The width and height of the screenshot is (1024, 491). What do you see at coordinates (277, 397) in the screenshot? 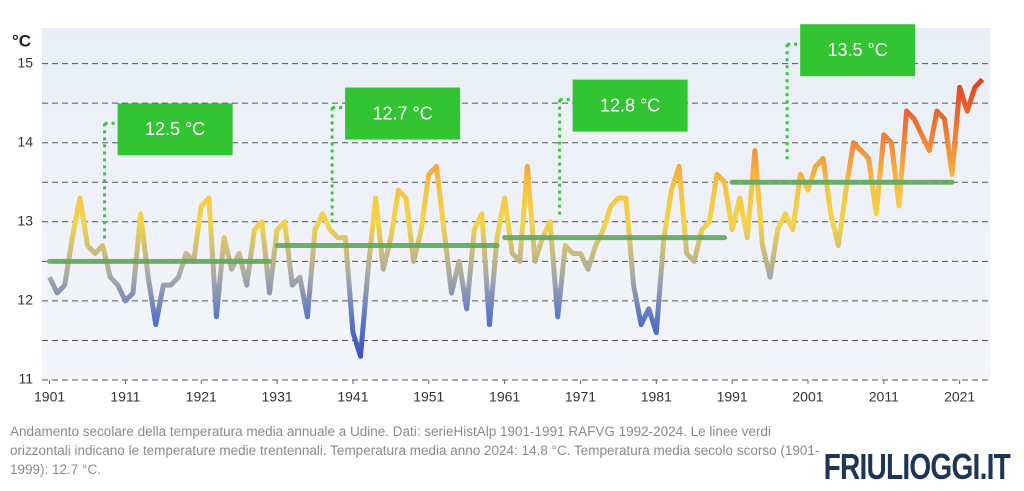
I see `x-tick-label: 1931` at bounding box center [277, 397].